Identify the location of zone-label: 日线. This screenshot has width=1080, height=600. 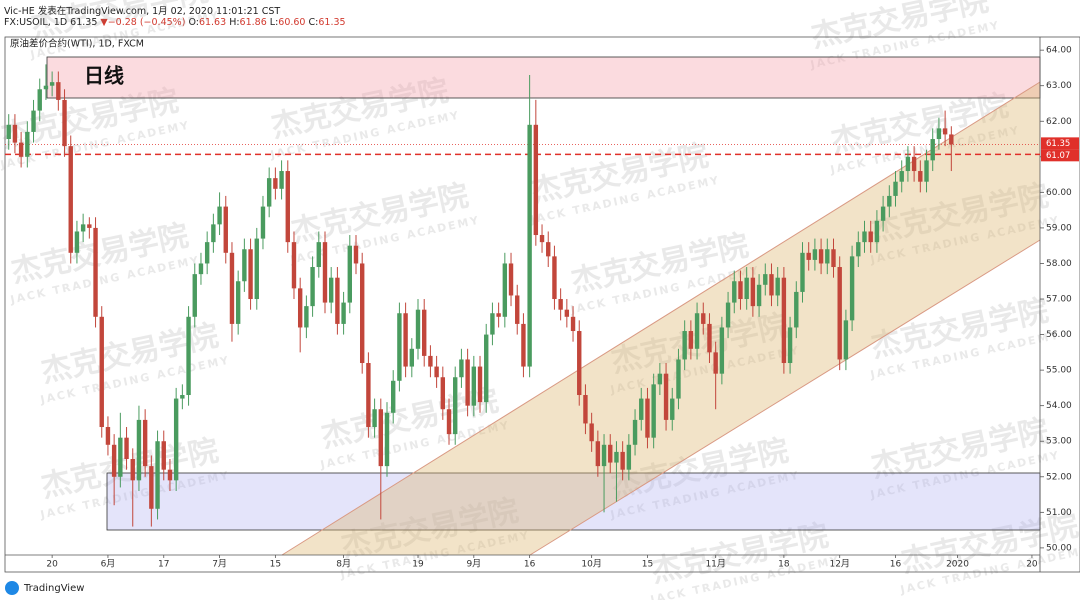
(104, 76).